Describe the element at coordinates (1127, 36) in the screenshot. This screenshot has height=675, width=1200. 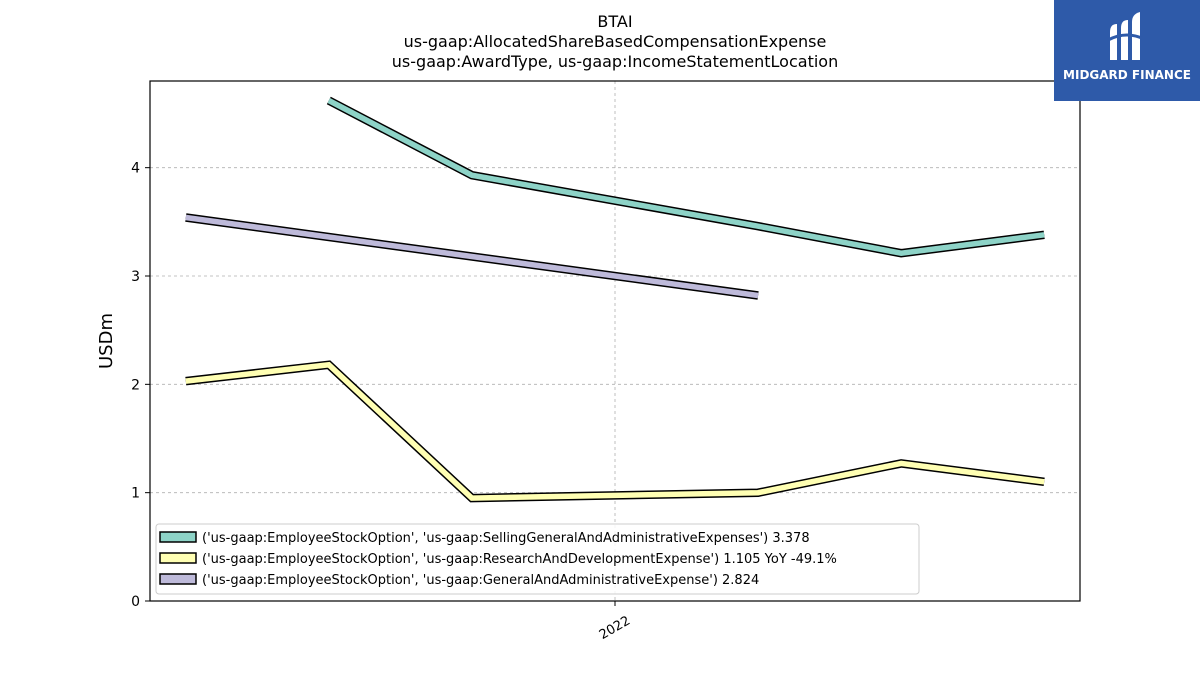
I see `logo-mark-icon` at that location.